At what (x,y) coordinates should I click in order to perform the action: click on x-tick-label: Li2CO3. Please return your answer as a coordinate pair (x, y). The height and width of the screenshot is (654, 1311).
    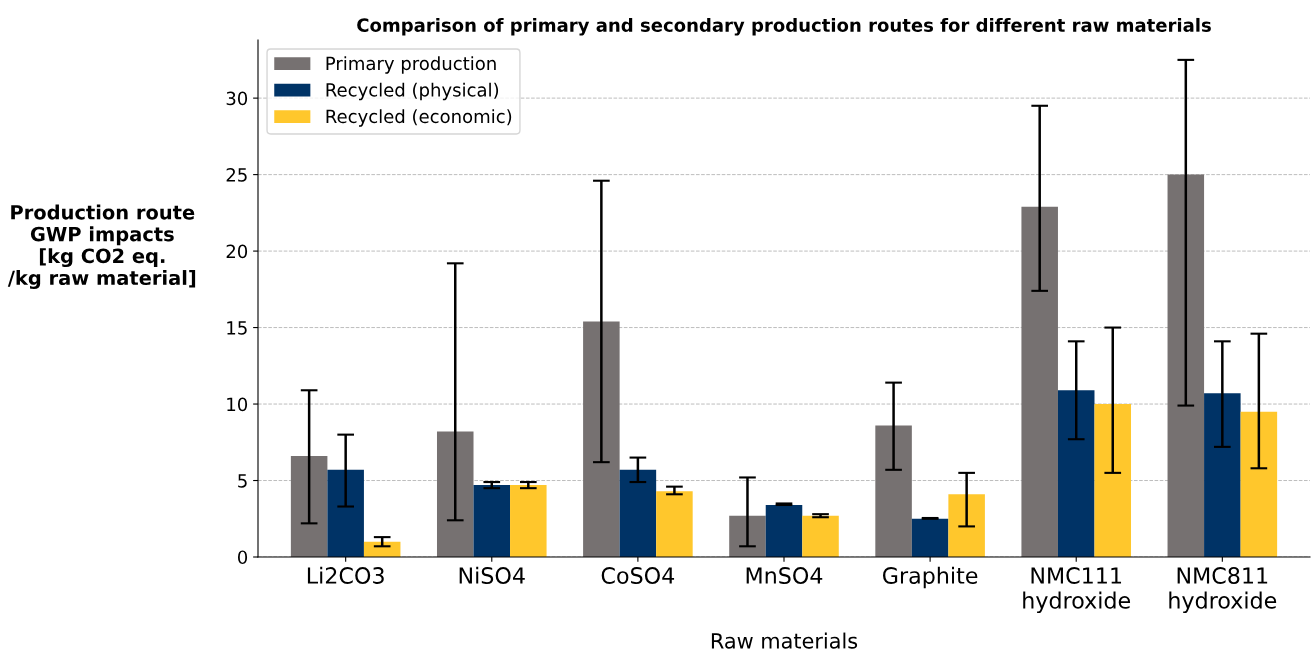
    Looking at the image, I should click on (345, 575).